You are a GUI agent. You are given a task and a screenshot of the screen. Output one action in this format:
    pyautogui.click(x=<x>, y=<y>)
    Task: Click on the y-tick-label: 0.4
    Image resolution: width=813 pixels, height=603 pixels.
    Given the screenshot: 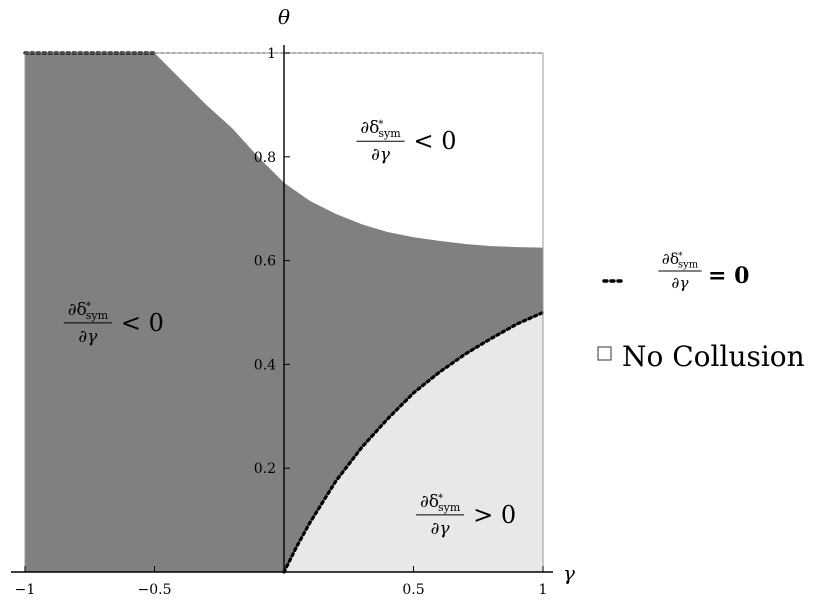 What is the action you would take?
    pyautogui.click(x=265, y=365)
    